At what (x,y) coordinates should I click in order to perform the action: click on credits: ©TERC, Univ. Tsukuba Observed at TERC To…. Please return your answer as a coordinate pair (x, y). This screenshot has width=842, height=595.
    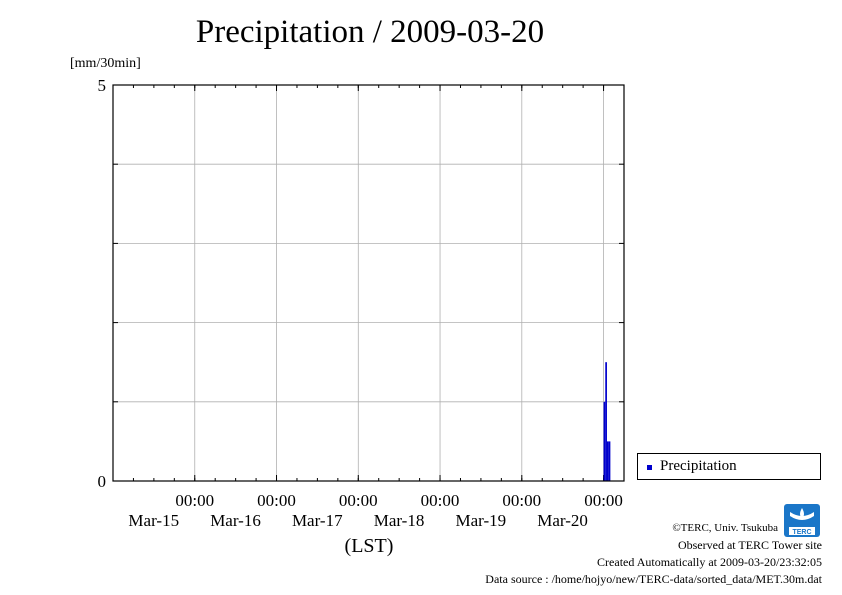
    Looking at the image, I should click on (653, 554).